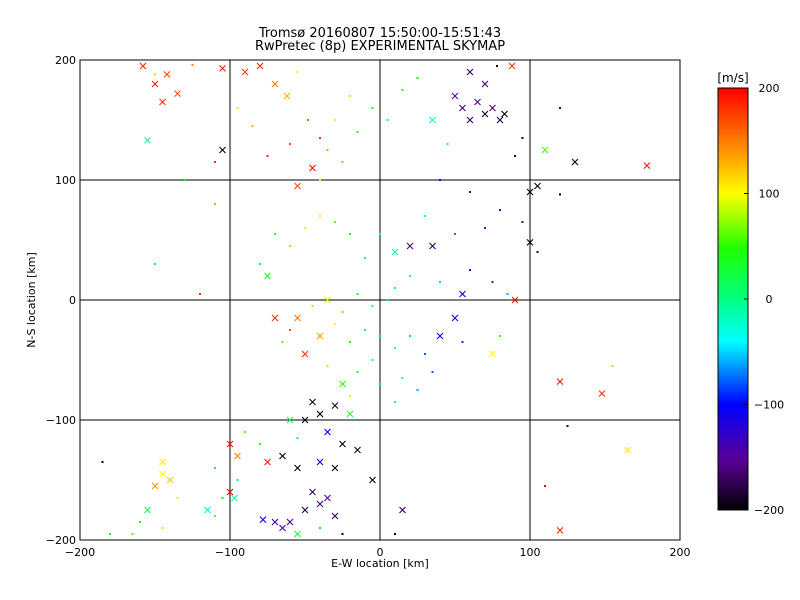 This screenshot has width=800, height=600. I want to click on colorbar-tick-label: −100, so click(769, 405).